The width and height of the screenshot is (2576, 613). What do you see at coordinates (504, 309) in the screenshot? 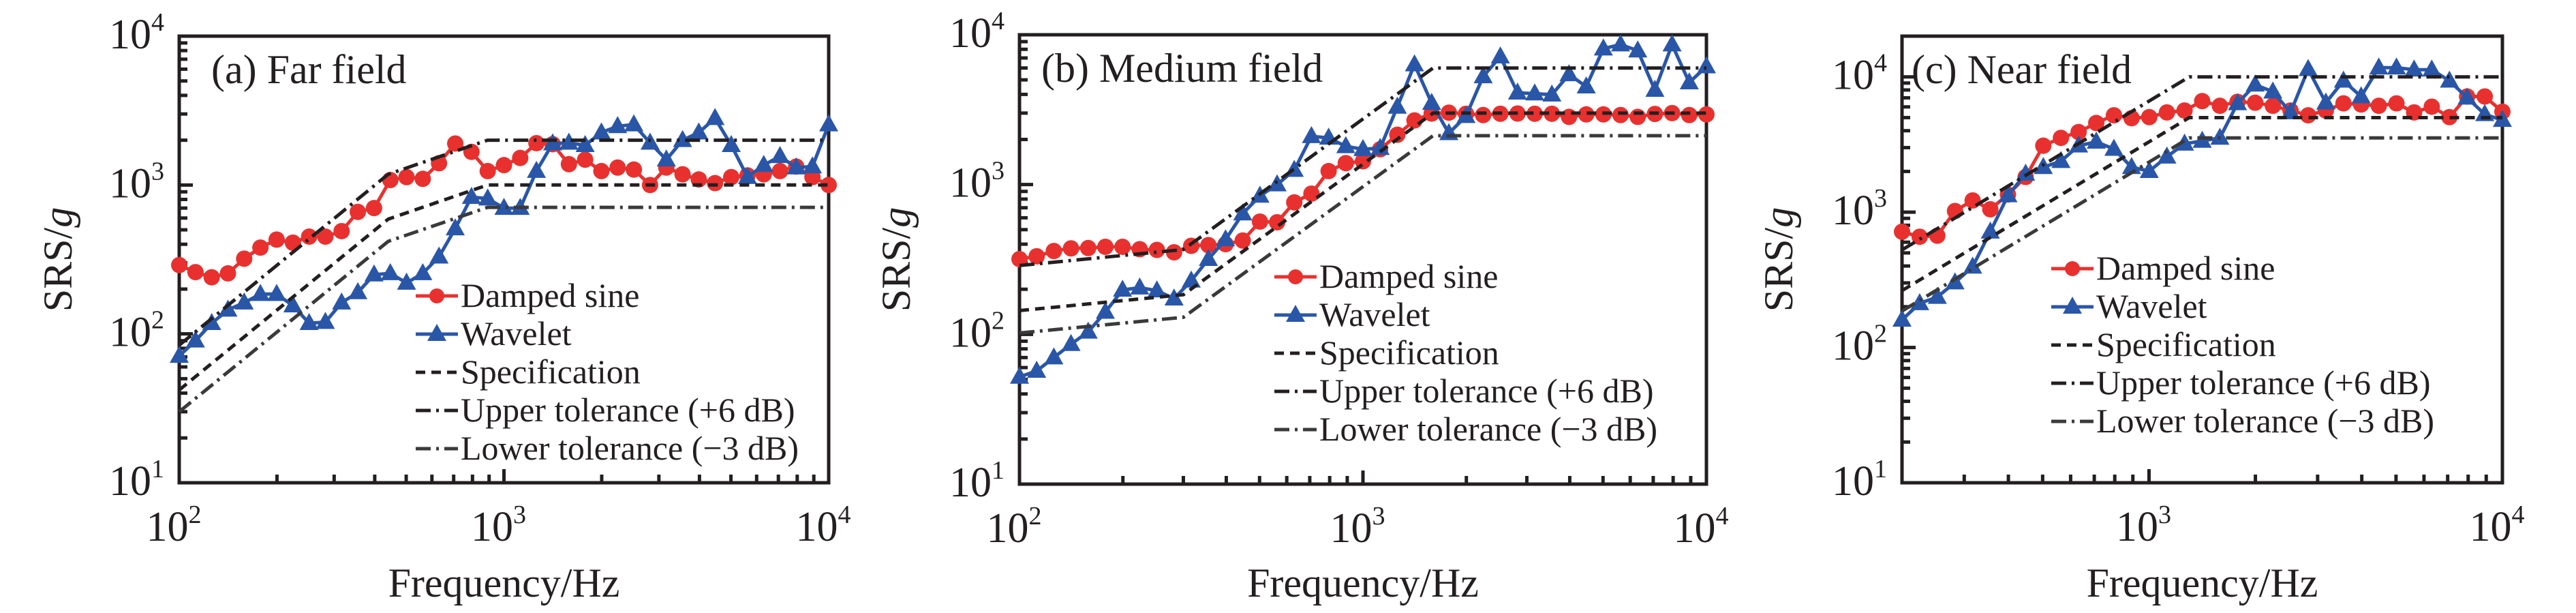
I see `lower-tolerance-line` at bounding box center [504, 309].